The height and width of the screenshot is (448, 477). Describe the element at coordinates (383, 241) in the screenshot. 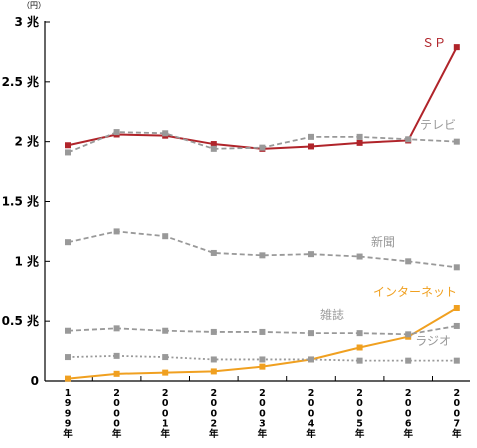

I see `series-label: 新聞` at that location.